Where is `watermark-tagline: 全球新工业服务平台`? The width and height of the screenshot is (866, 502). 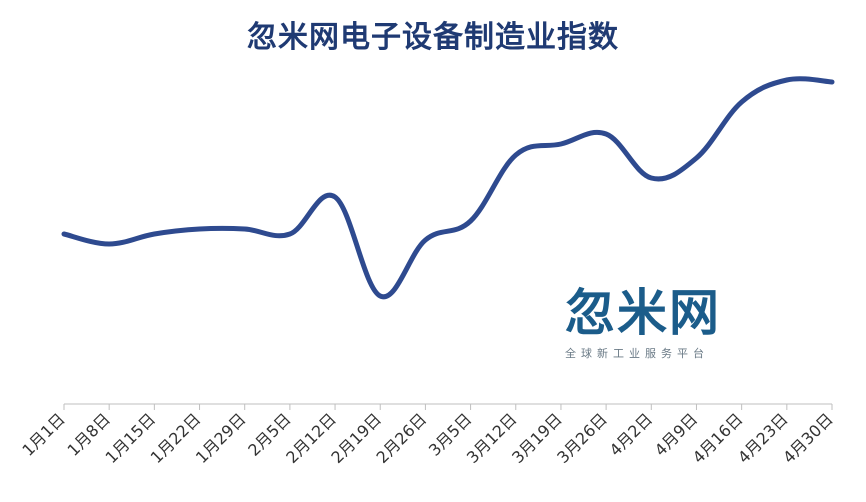 watermark-tagline: 全球新工业服务平台 is located at coordinates (637, 353).